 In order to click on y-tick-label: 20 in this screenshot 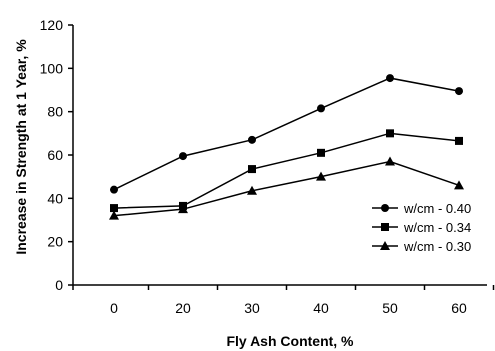, I will do `click(55, 242)`.